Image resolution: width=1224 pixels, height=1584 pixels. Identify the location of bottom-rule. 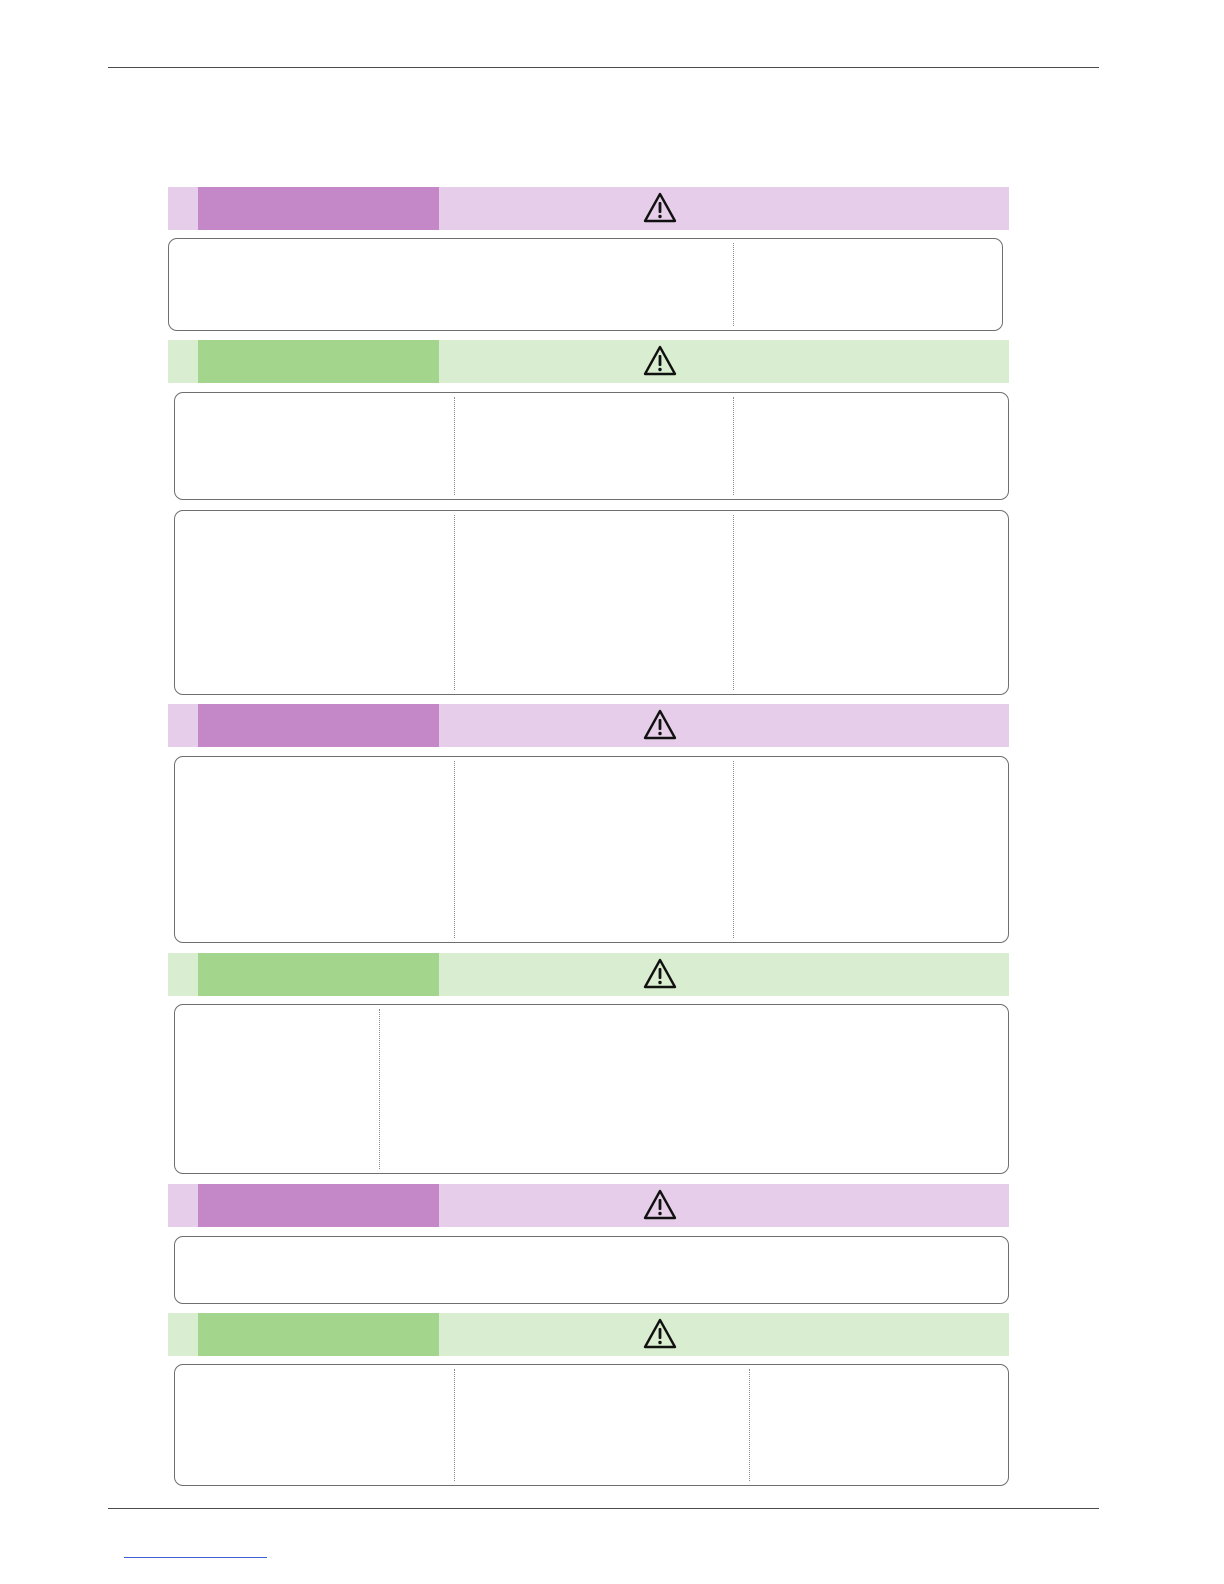
(603, 1508).